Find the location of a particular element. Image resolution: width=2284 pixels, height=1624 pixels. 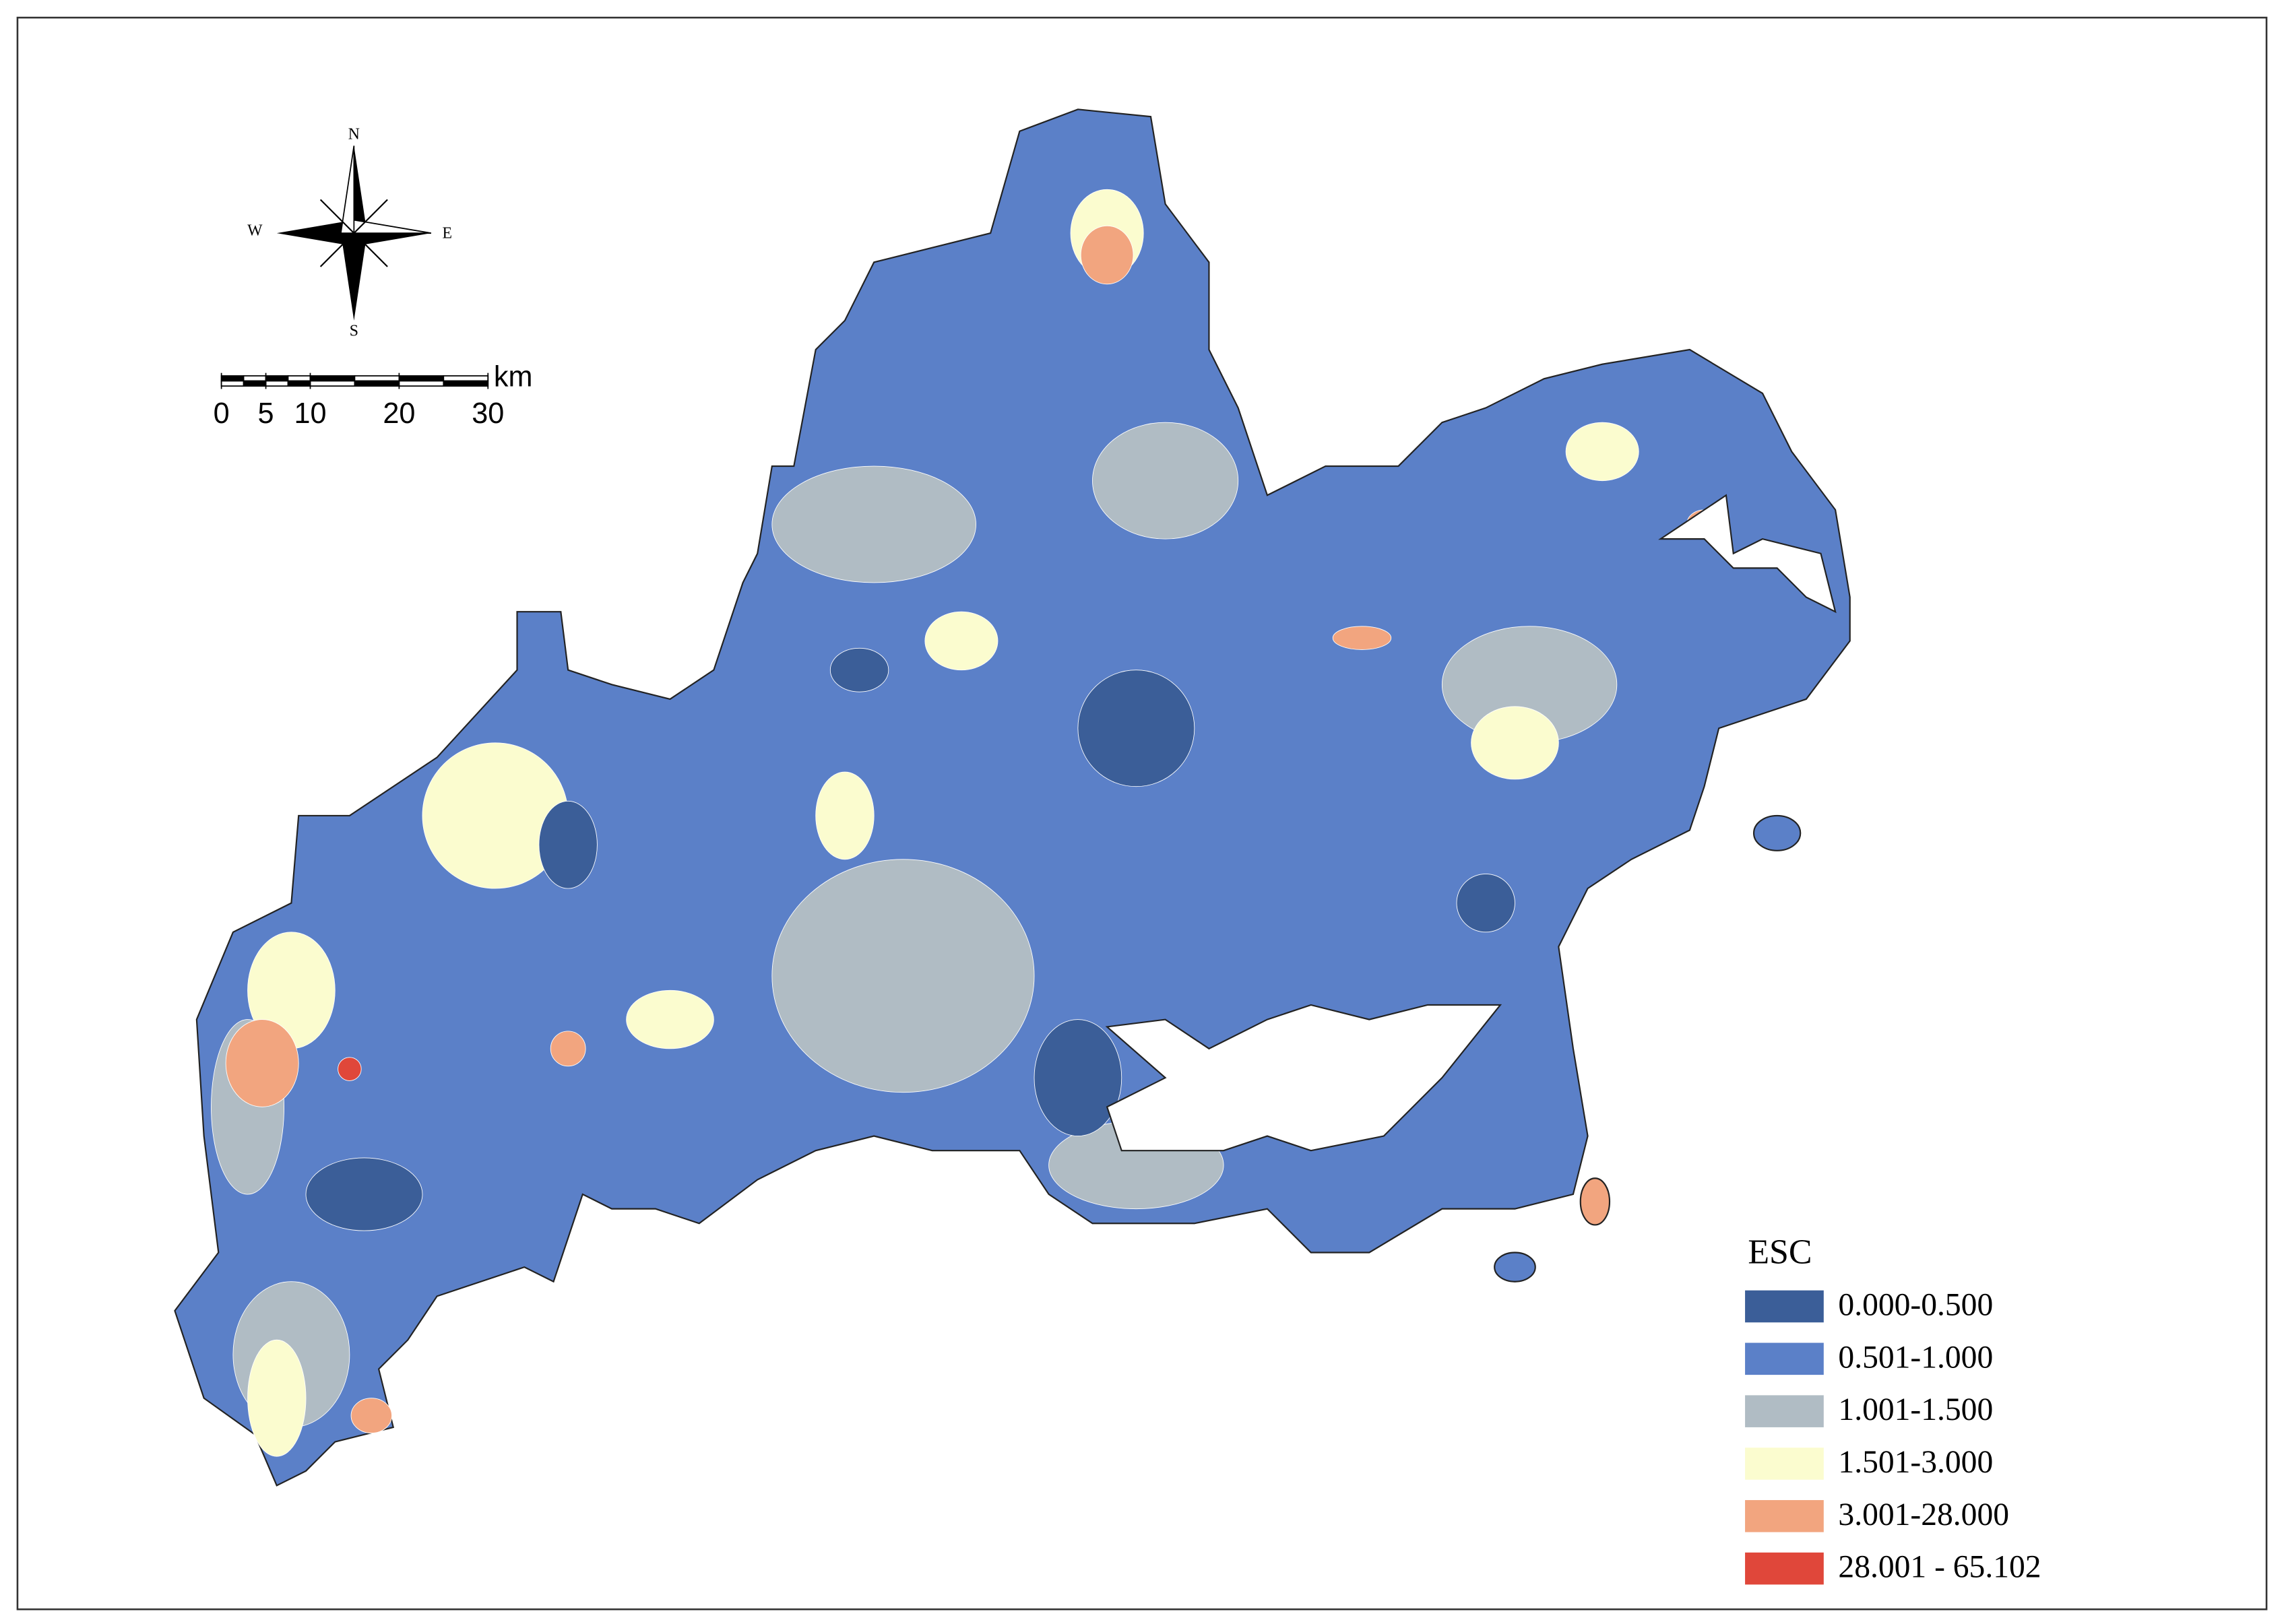

scale-bar: km 0 5 10 20 30 is located at coordinates (373, 395).